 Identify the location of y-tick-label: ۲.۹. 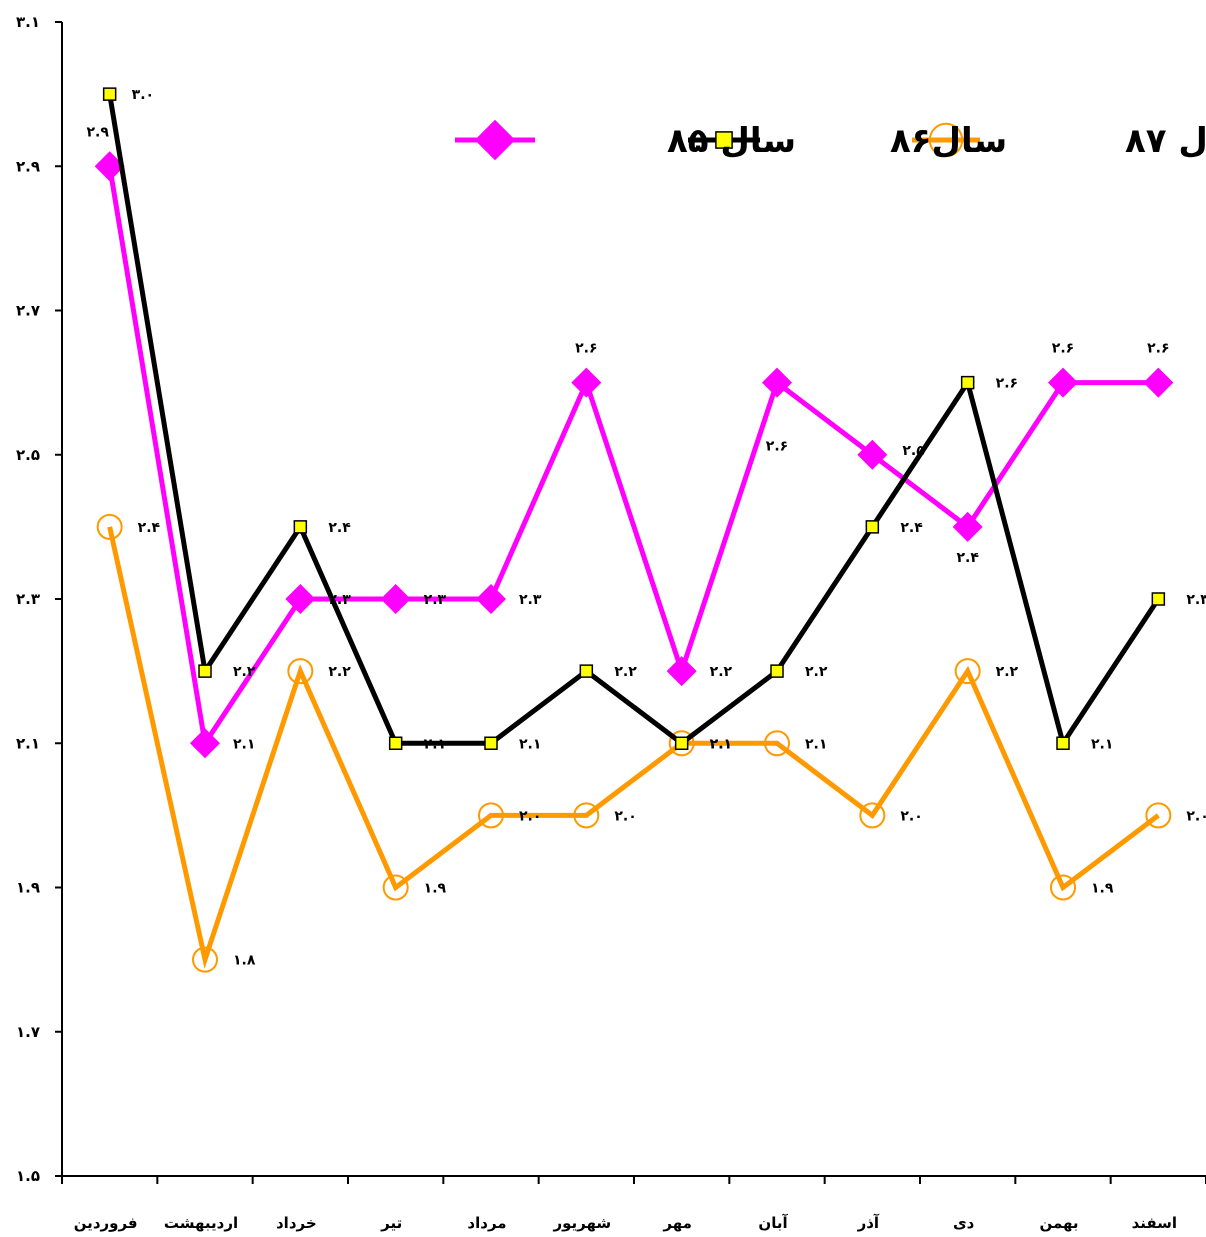
(28, 166).